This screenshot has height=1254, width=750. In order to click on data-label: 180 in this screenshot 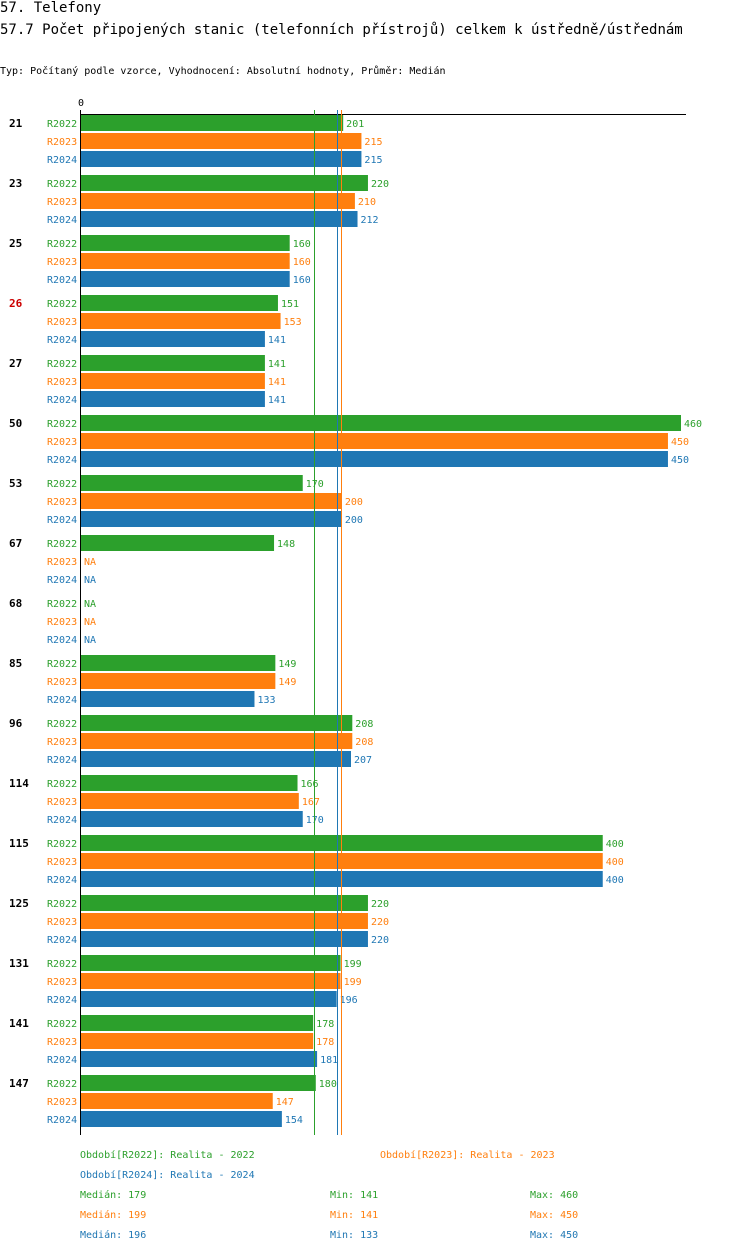, I will do `click(328, 1084)`.